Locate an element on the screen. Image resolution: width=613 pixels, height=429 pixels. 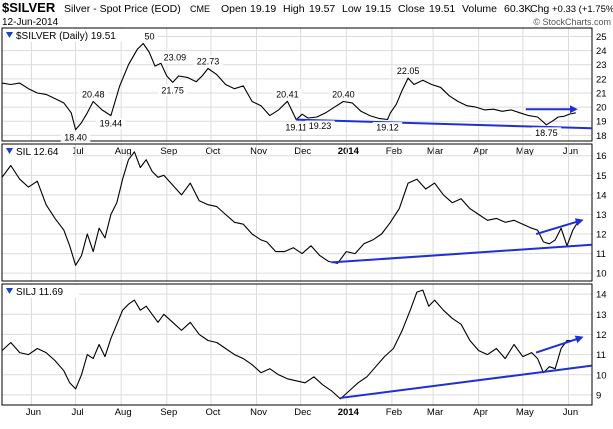
header-symbol: $SILVER is located at coordinates (29, 7).